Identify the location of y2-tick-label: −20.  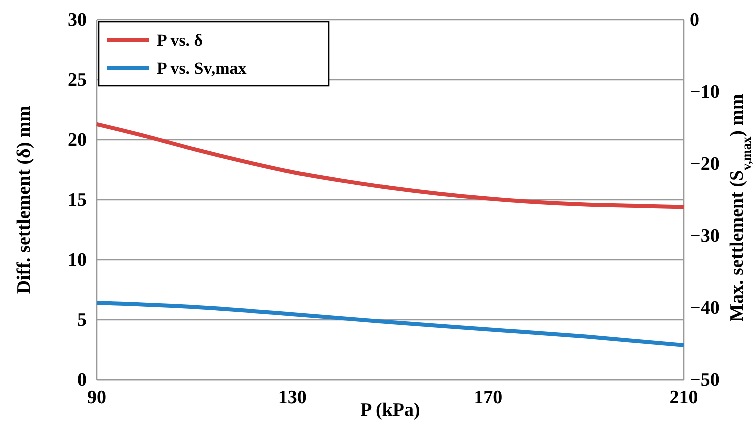
(705, 165).